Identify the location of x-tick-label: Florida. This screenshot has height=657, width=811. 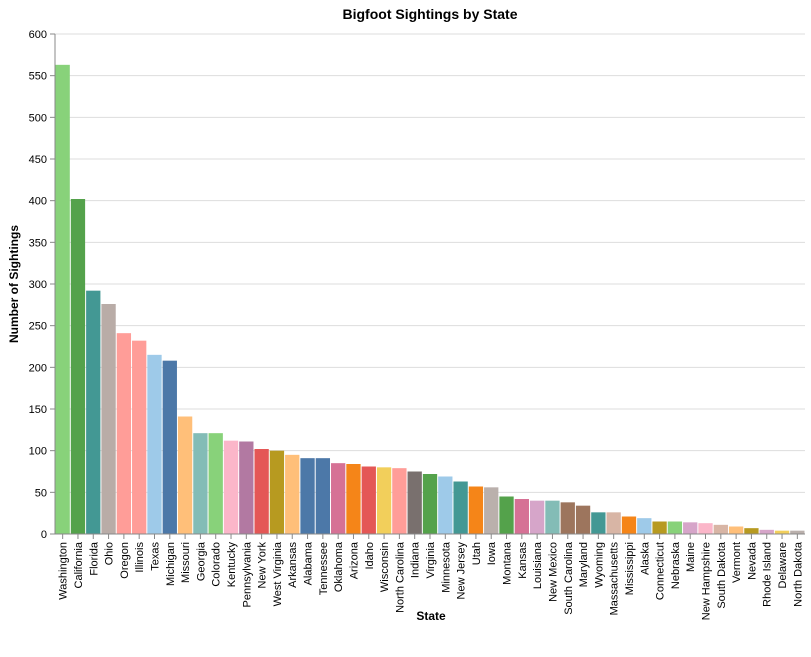
(94, 558).